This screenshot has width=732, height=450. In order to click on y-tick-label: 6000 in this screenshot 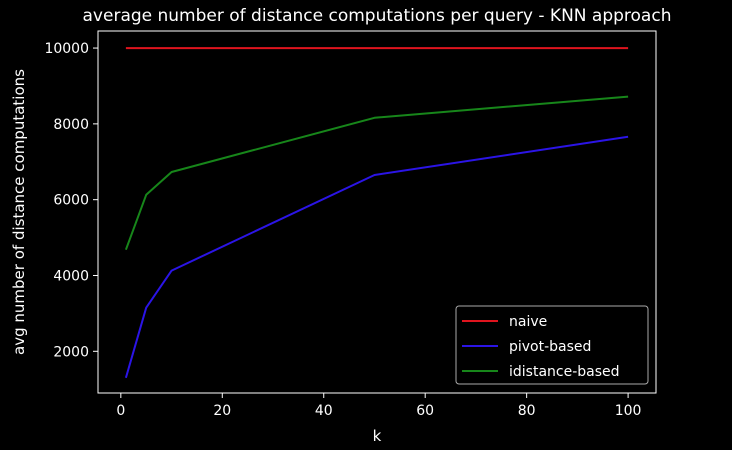, I will do `click(71, 201)`.